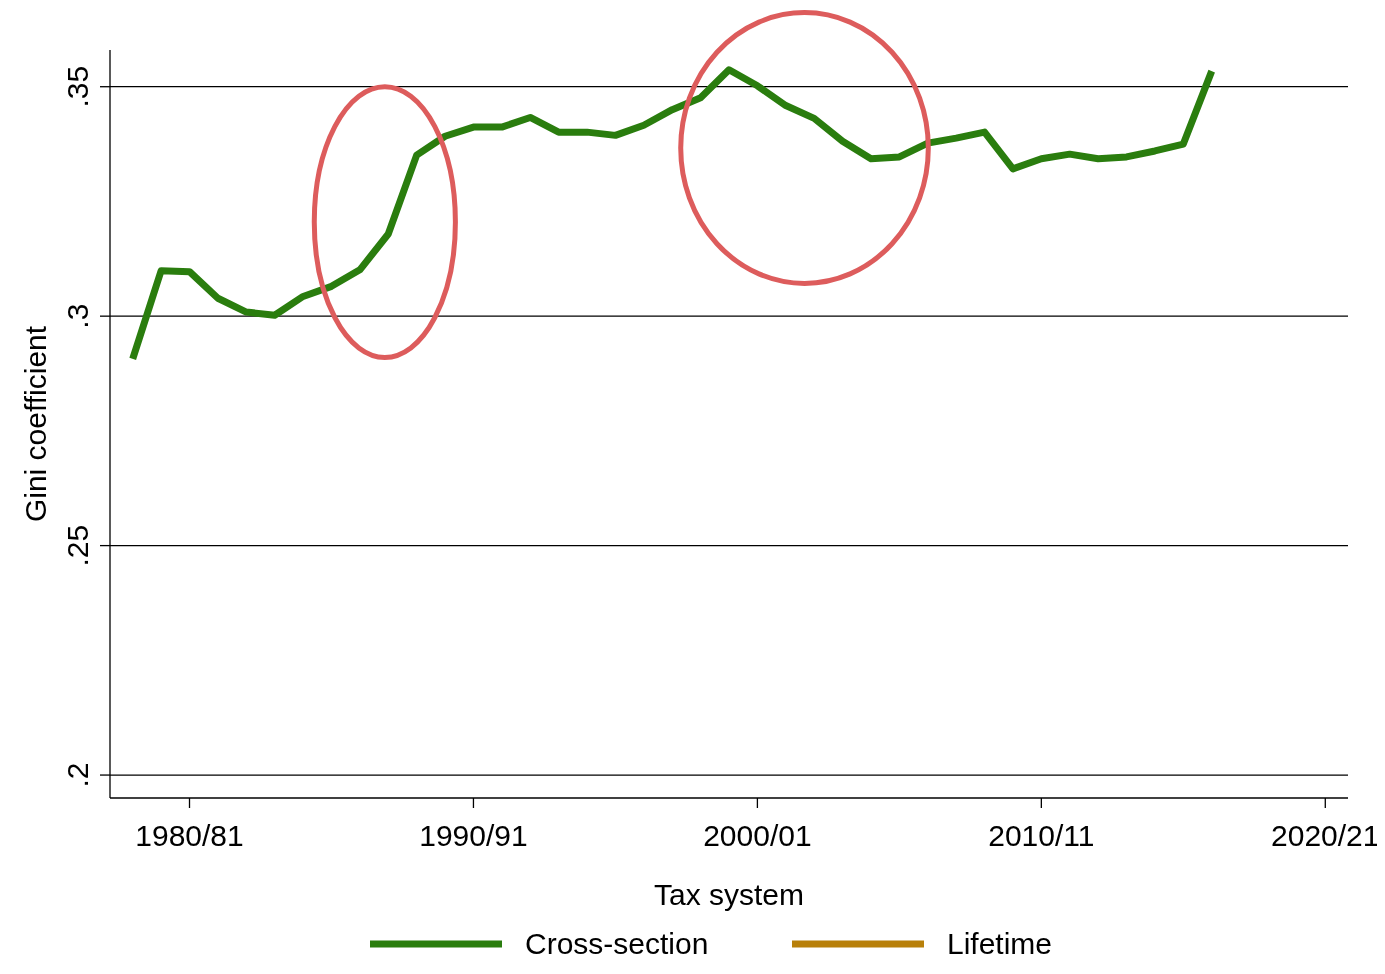 Image resolution: width=1385 pixels, height=974 pixels. Describe the element at coordinates (77, 545) in the screenshot. I see `y-tick-label: .25` at that location.